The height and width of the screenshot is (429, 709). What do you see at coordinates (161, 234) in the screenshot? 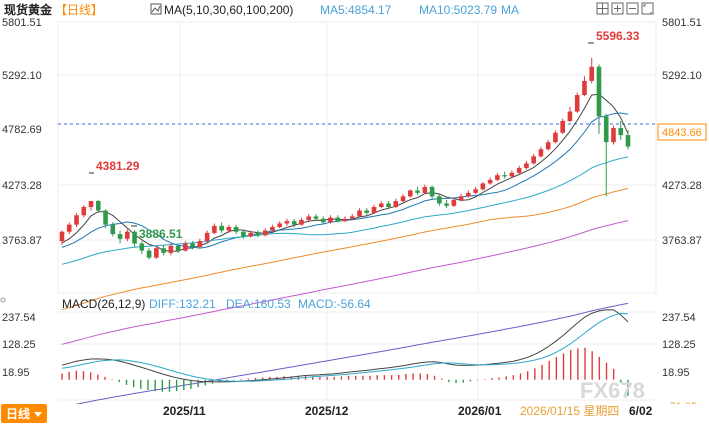
I see `low-price-label: 3886.51` at bounding box center [161, 234].